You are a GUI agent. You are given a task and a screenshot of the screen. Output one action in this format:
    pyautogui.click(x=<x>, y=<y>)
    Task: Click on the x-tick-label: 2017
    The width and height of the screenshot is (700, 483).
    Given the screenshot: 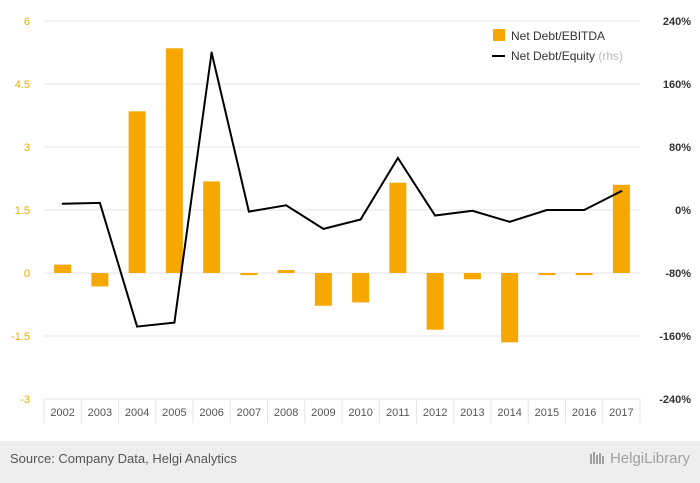 What is the action you would take?
    pyautogui.click(x=621, y=413)
    